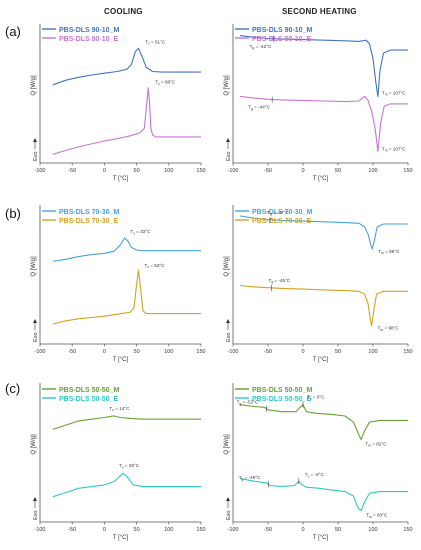 This screenshot has width=421, height=550. I want to click on transition-annotation: Tc = 51°C, so click(155, 42).